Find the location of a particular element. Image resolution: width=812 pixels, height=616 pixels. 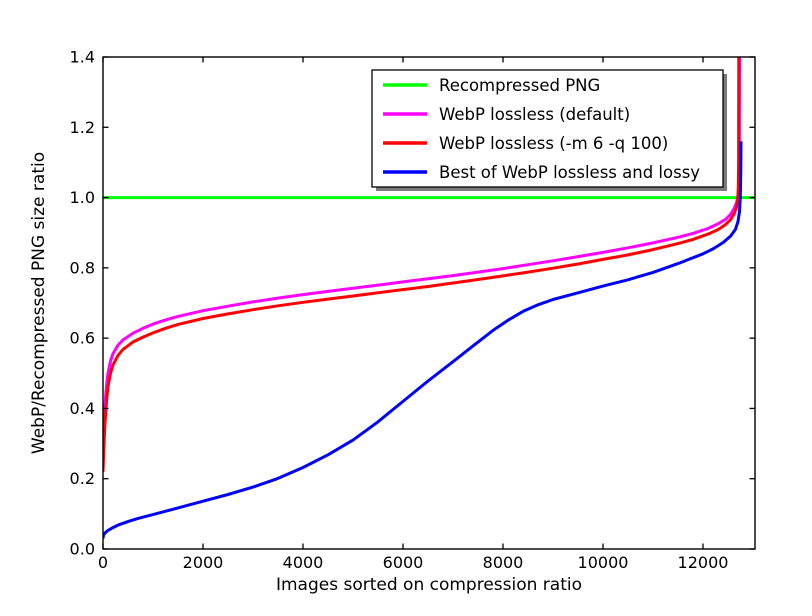

y-tick-label: 0.0 is located at coordinates (82, 549).